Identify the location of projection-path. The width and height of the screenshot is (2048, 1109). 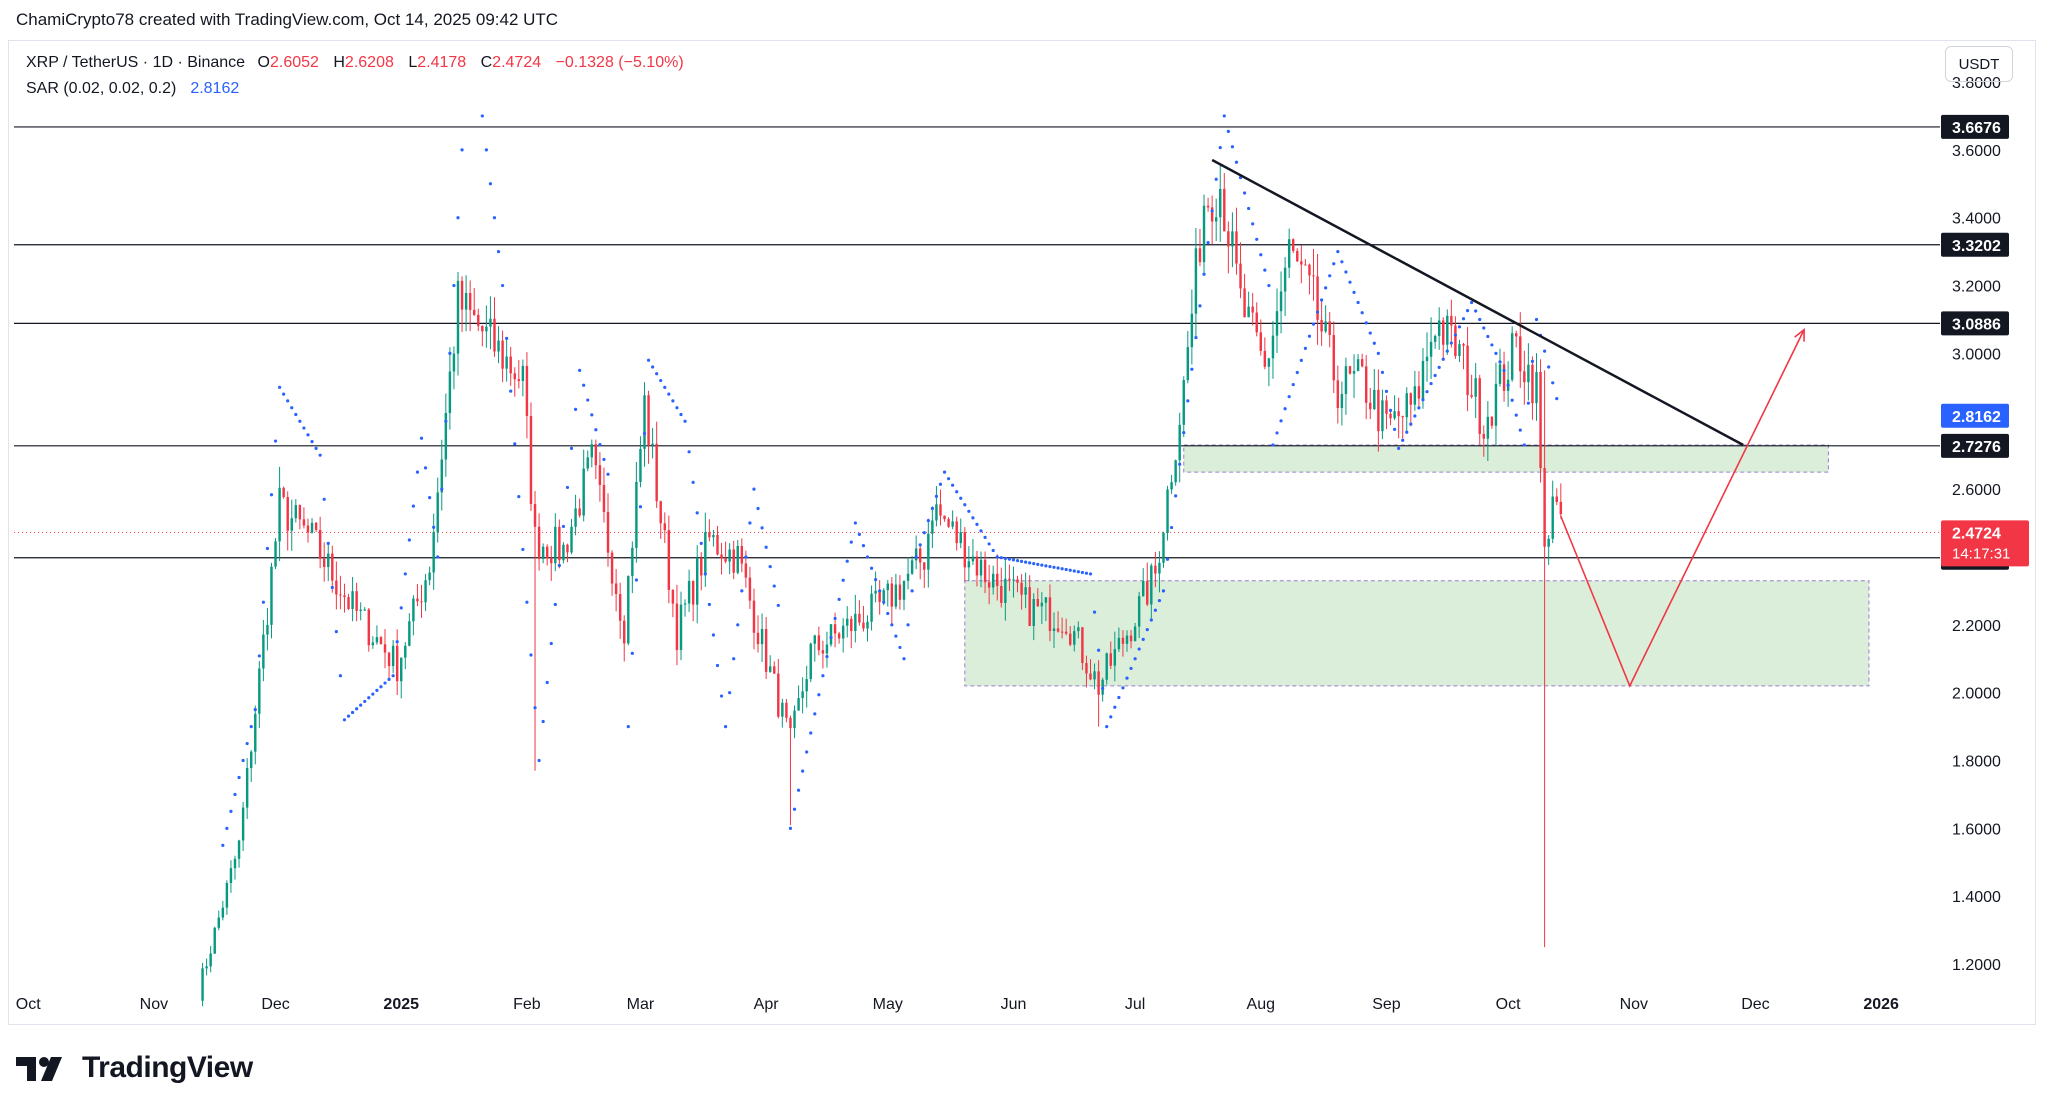
(1682, 508).